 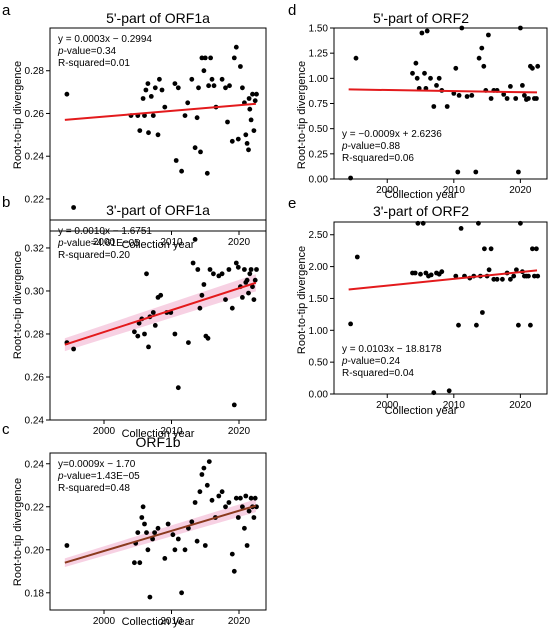 I want to click on r-squared-label: R-squared=0.20, so click(x=94, y=255).